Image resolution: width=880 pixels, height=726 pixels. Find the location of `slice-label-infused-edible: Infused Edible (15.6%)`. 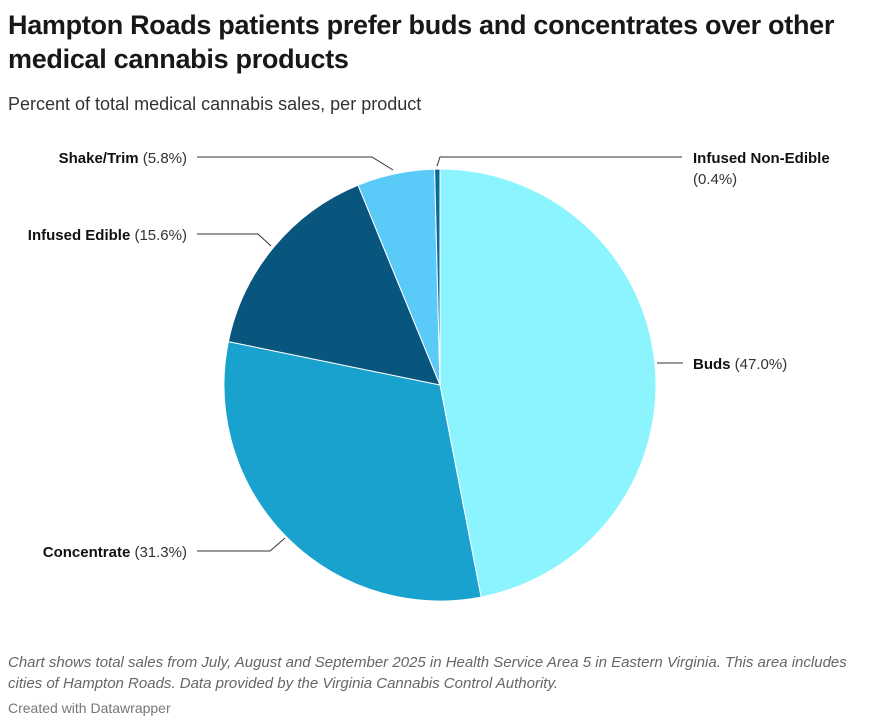

slice-label-infused-edible: Infused Edible (15.6%) is located at coordinates (107, 235).